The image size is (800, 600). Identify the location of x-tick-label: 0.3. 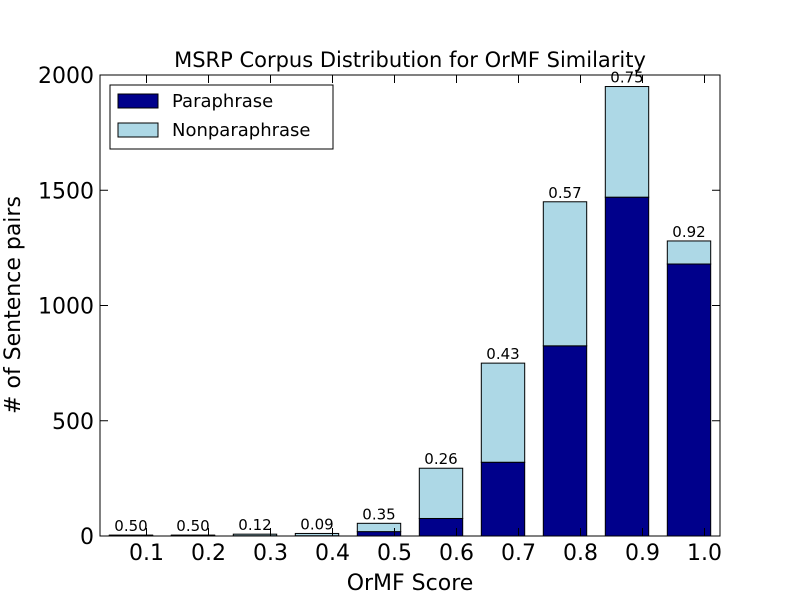
(270, 553).